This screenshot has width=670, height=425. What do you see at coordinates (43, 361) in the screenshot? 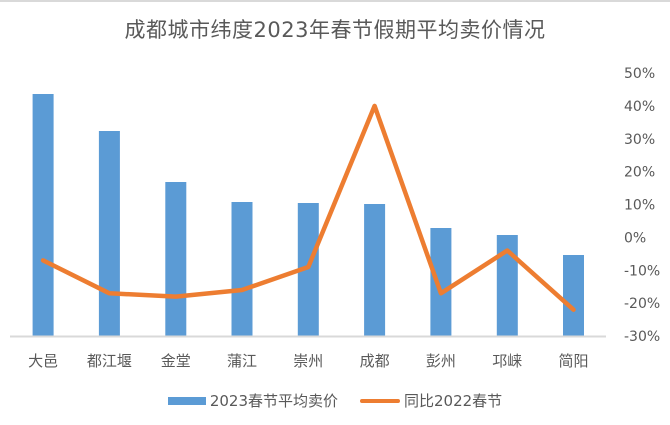
I see `x-tick-label: 大邑` at bounding box center [43, 361].